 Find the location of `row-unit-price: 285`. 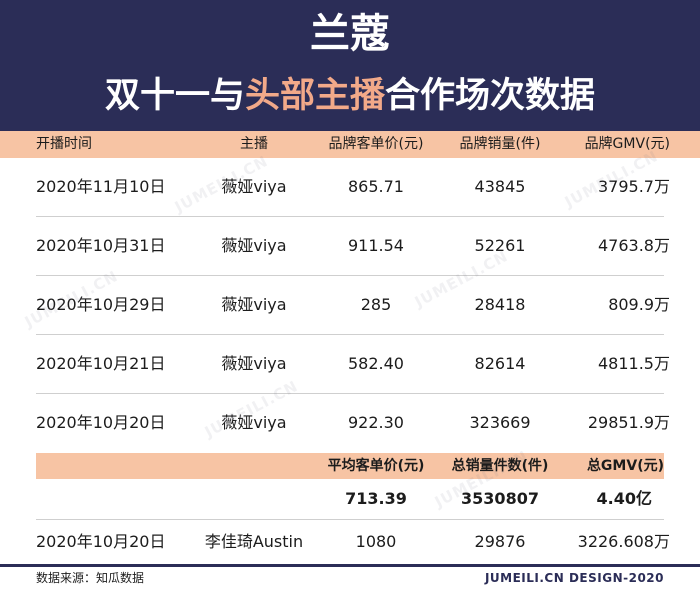

row-unit-price: 285 is located at coordinates (376, 304).